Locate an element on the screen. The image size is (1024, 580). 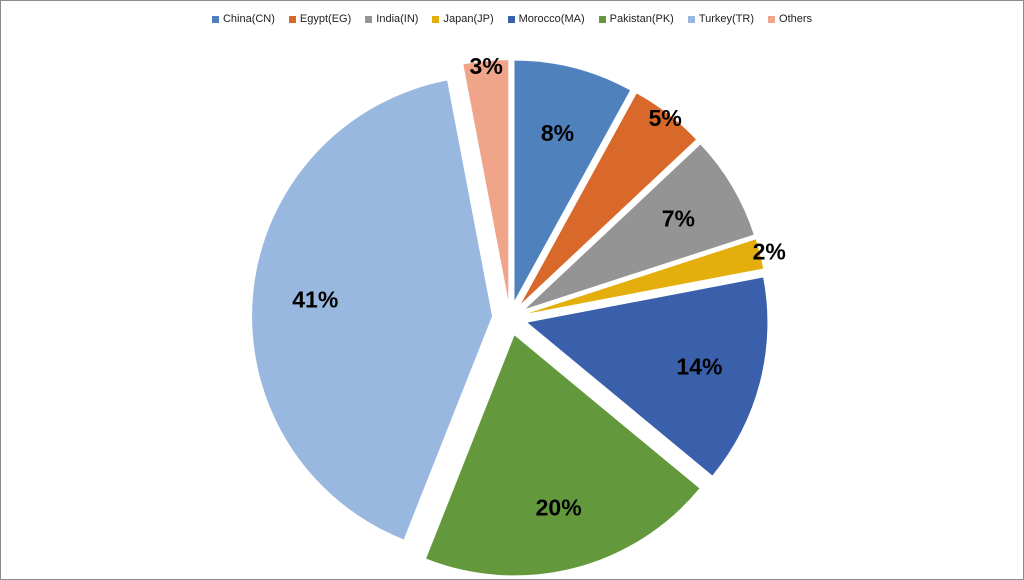
pie-slice-pakistan-pk is located at coordinates (563, 455).